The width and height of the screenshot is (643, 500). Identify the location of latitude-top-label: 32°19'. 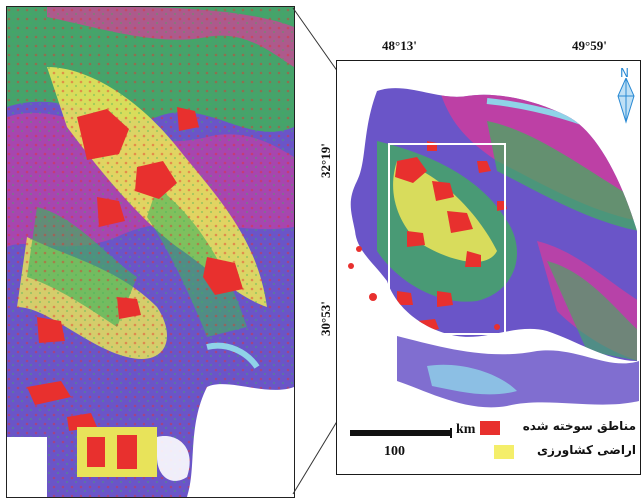
(325, 160).